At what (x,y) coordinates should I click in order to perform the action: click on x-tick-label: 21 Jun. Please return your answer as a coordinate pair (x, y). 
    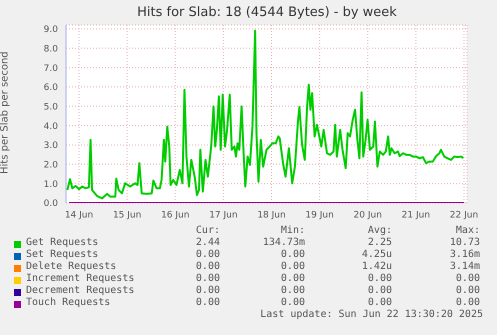
    Looking at the image, I should click on (416, 215).